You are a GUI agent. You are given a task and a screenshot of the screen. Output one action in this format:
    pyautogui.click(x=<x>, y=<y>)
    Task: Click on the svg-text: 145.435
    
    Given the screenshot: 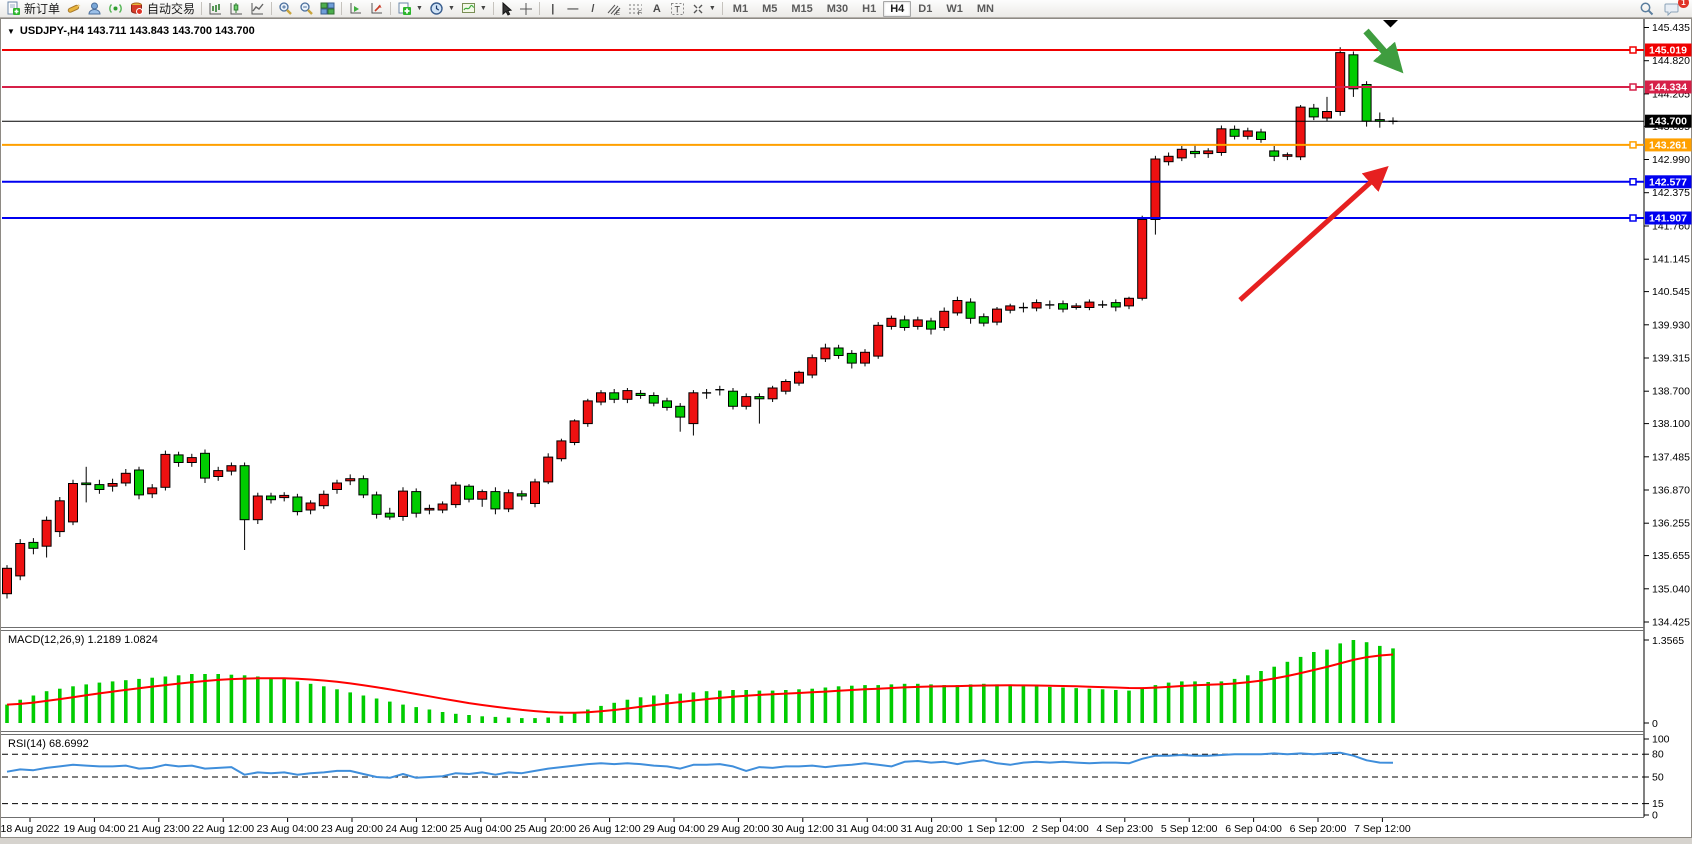 What is the action you would take?
    pyautogui.click(x=1671, y=28)
    